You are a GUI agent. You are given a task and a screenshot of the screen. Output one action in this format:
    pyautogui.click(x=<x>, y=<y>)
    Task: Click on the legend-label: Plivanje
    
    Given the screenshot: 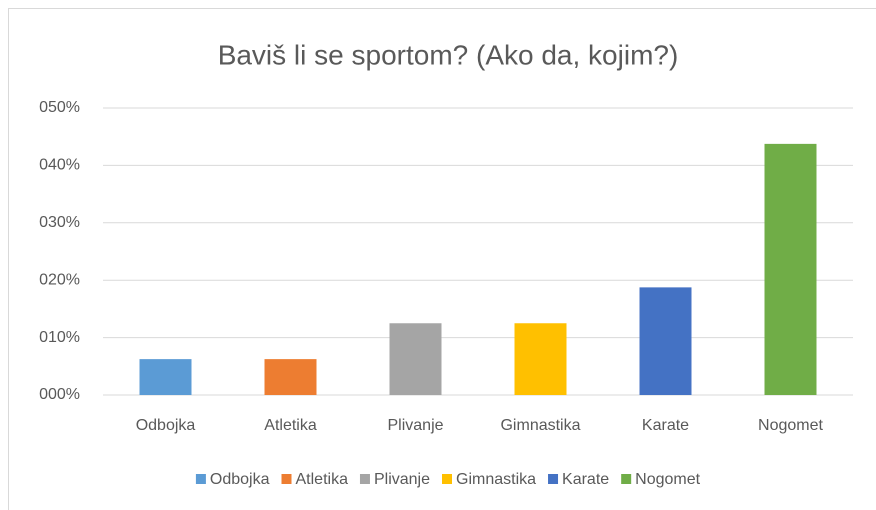 What is the action you would take?
    pyautogui.click(x=402, y=479)
    